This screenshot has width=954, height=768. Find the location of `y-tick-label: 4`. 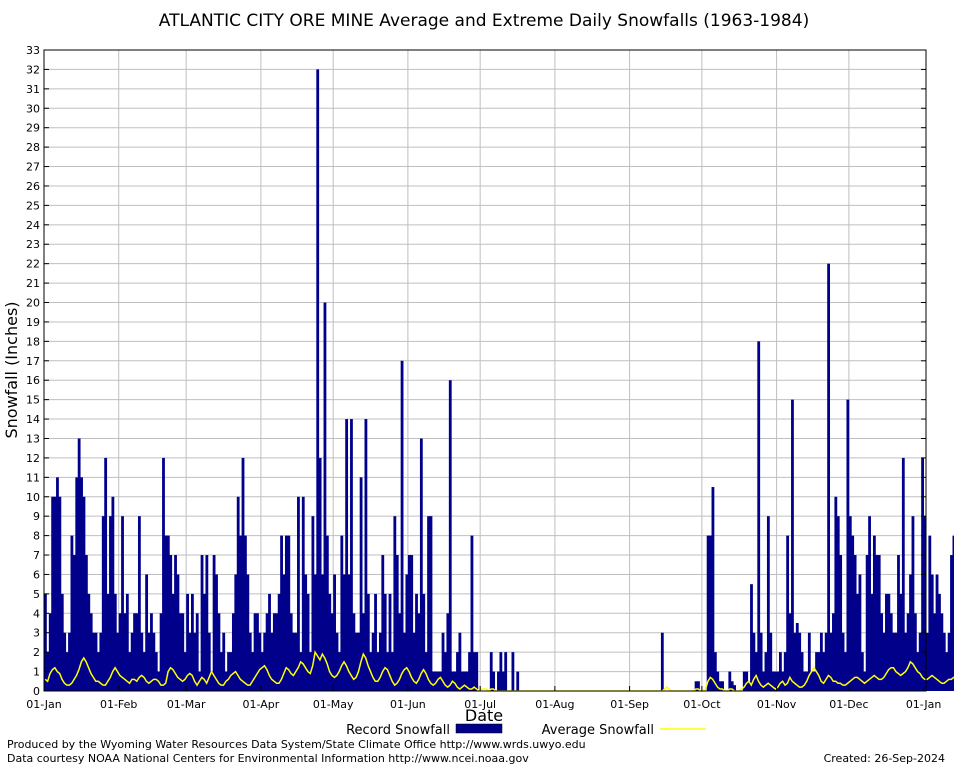

y-tick-label: 4 is located at coordinates (36, 613).